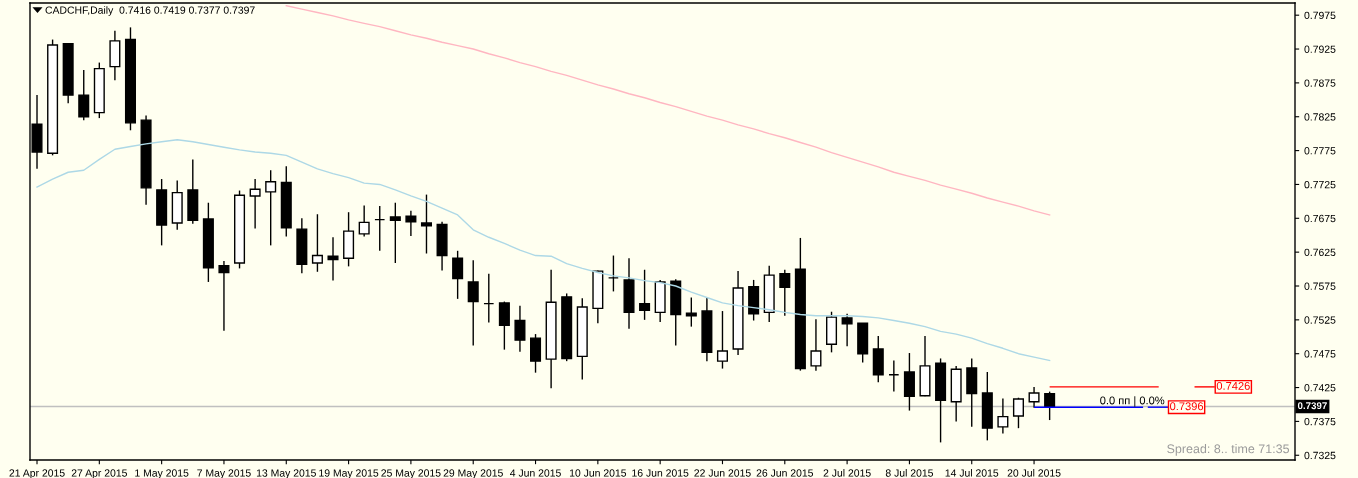  Describe the element at coordinates (1132, 401) in the screenshot. I see `text: 0.0 пп | 0.0%` at that location.